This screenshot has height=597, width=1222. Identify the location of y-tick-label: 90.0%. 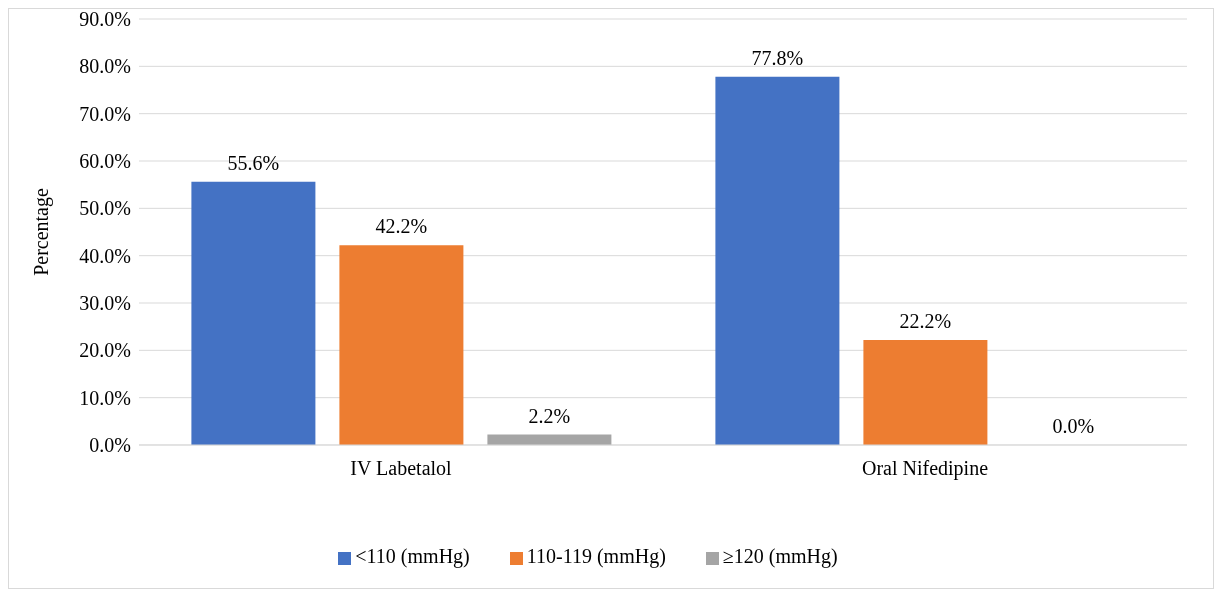
(105, 19).